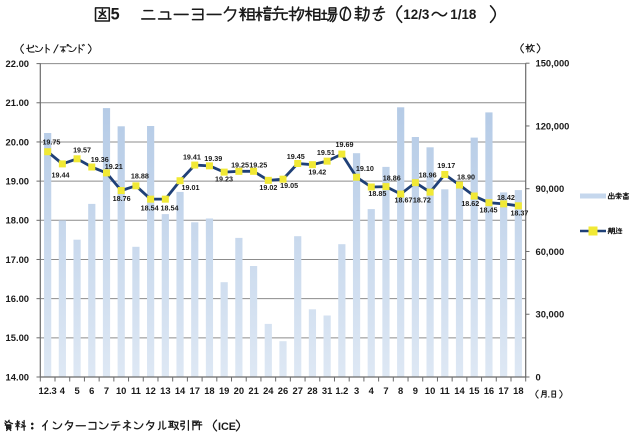 The image size is (634, 437). What do you see at coordinates (48, 390) in the screenshot?
I see `svg-text: 12.3` at bounding box center [48, 390].